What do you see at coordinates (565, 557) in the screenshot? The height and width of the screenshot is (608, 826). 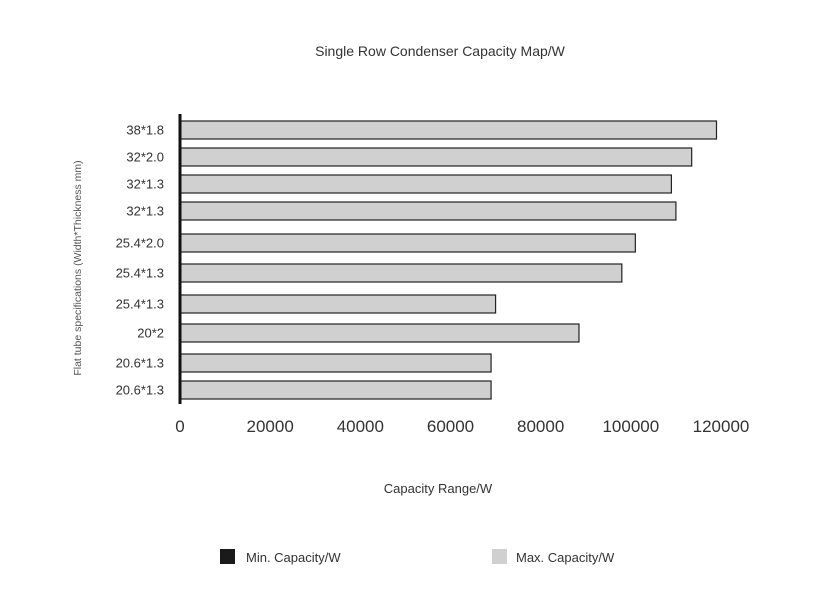 I see `legend-label-max: Max. Capacity/W` at bounding box center [565, 557].